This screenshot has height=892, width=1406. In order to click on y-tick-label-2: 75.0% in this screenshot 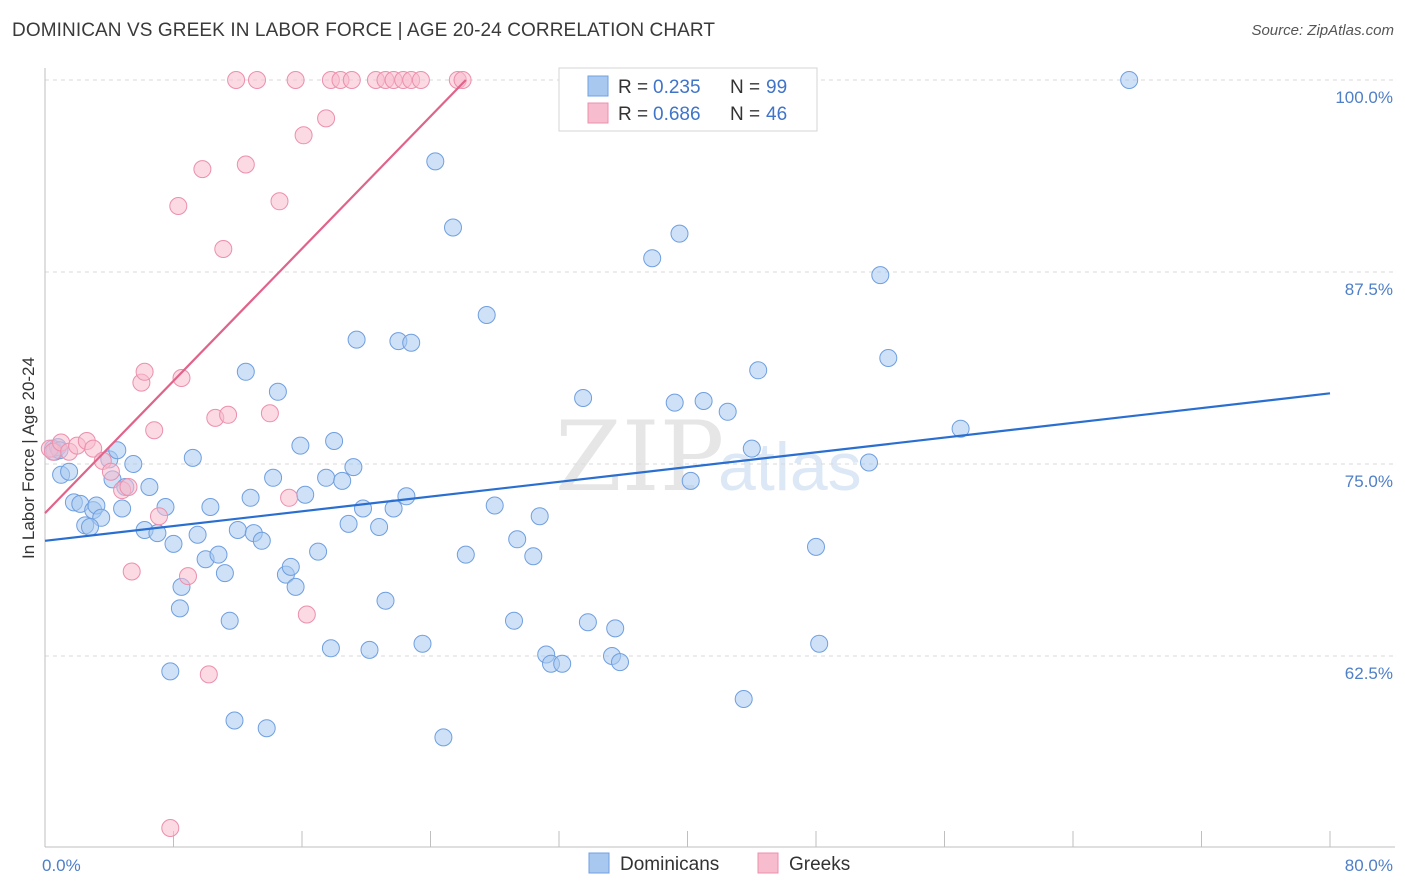, I will do `click(1369, 481)`.